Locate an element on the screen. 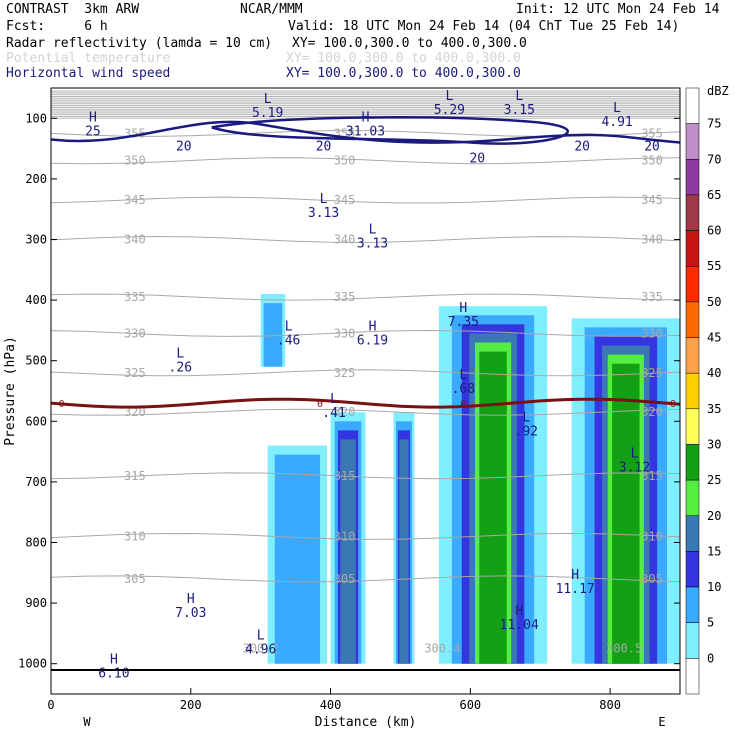 Image resolution: width=740 pixels, height=740 pixels. theta-label-surface: 300.4 is located at coordinates (442, 649).